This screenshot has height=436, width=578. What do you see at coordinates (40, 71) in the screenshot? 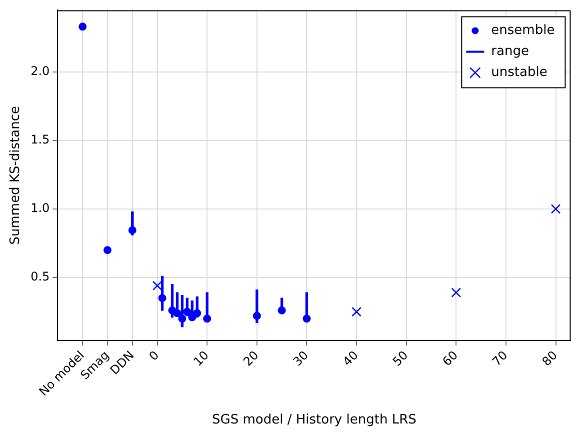
I see `y-tick-label: 2.0` at bounding box center [40, 71].